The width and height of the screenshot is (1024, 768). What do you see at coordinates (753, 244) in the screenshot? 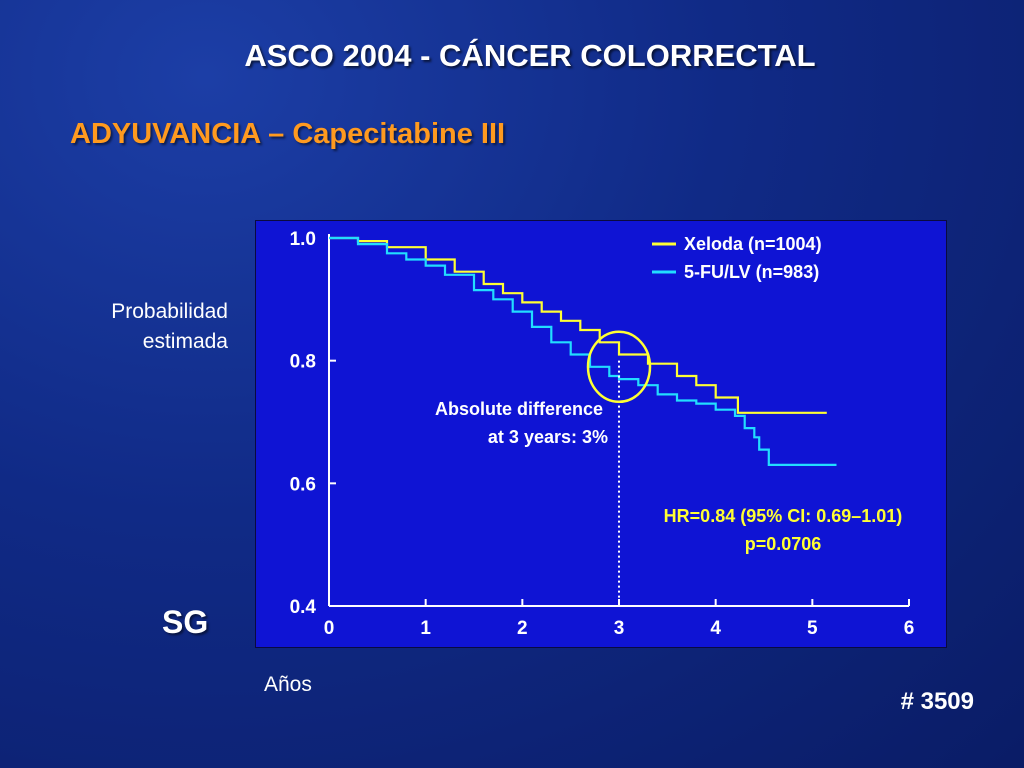
I see `legend-label-xeloda: Xeloda (n=1004)` at bounding box center [753, 244].